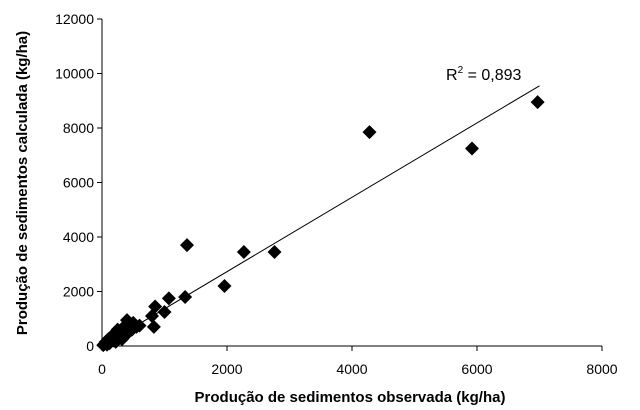  Describe the element at coordinates (74, 19) in the screenshot. I see `y-tick-label: 12000` at that location.